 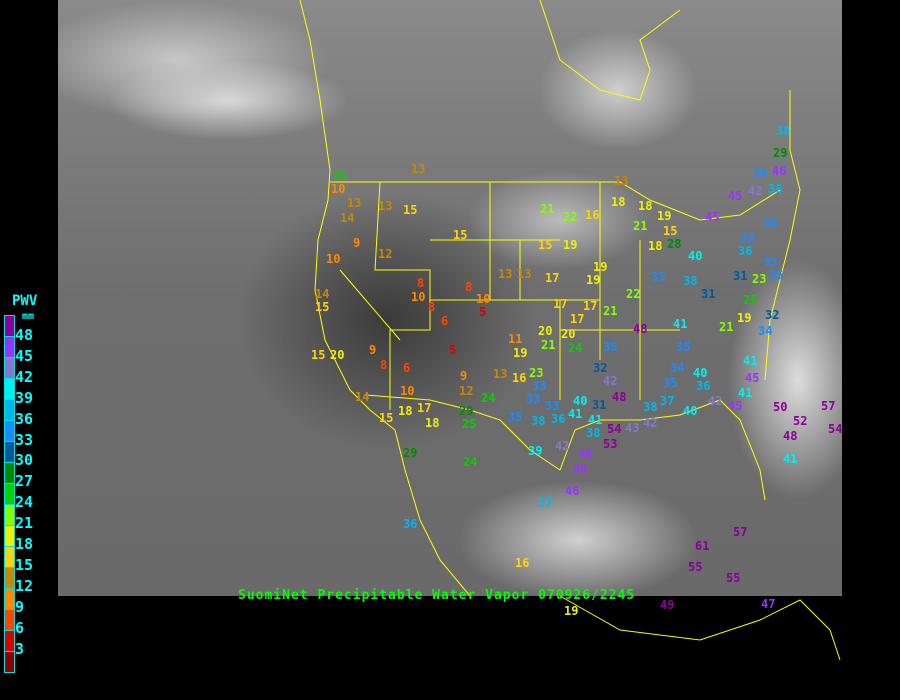 I want to click on east-coast, so click(x=782, y=235).